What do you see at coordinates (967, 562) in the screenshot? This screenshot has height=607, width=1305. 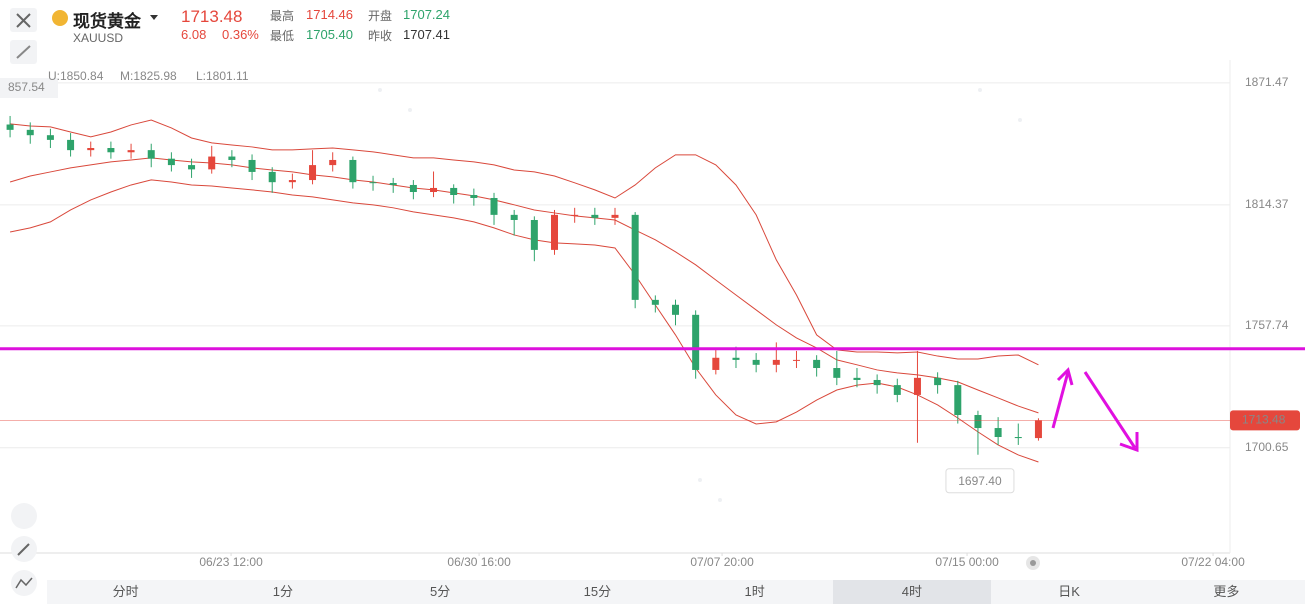 I see `x-tick-label: 07/15 00:00` at bounding box center [967, 562].